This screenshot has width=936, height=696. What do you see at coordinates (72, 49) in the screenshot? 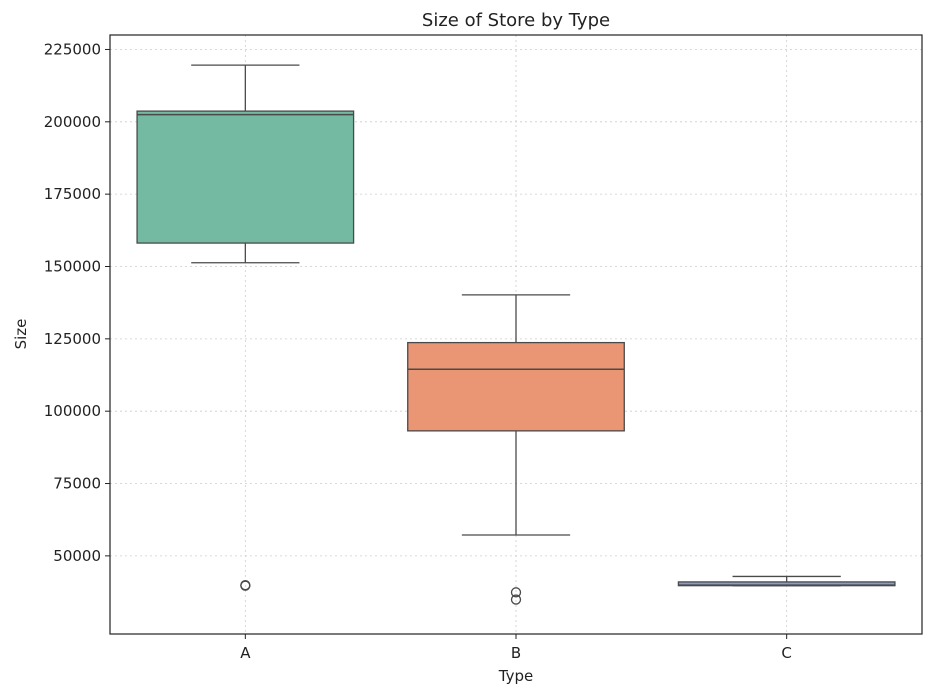
I see `y-tick-label: 225000` at bounding box center [72, 49].